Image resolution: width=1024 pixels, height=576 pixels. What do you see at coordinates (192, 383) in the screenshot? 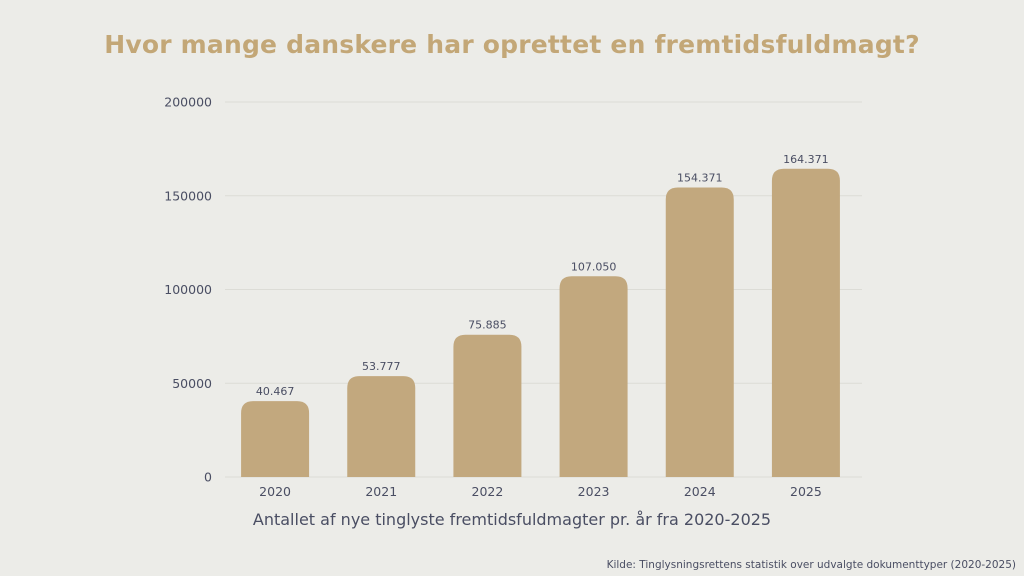
I see `y-tick-label: 50000` at bounding box center [192, 383].